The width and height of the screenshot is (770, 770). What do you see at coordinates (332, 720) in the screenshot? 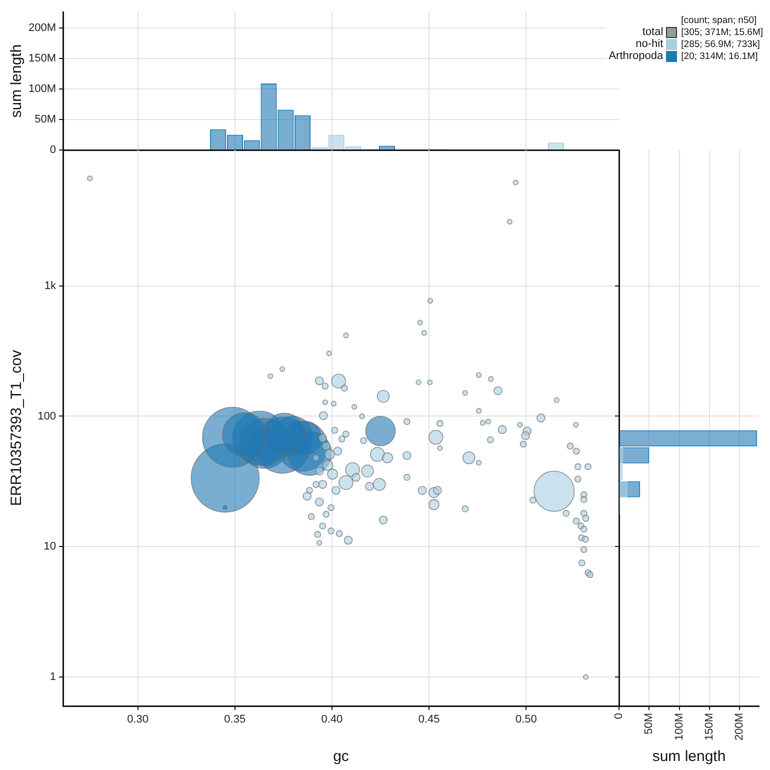
I see `x-tick-label: 0.40` at bounding box center [332, 720].